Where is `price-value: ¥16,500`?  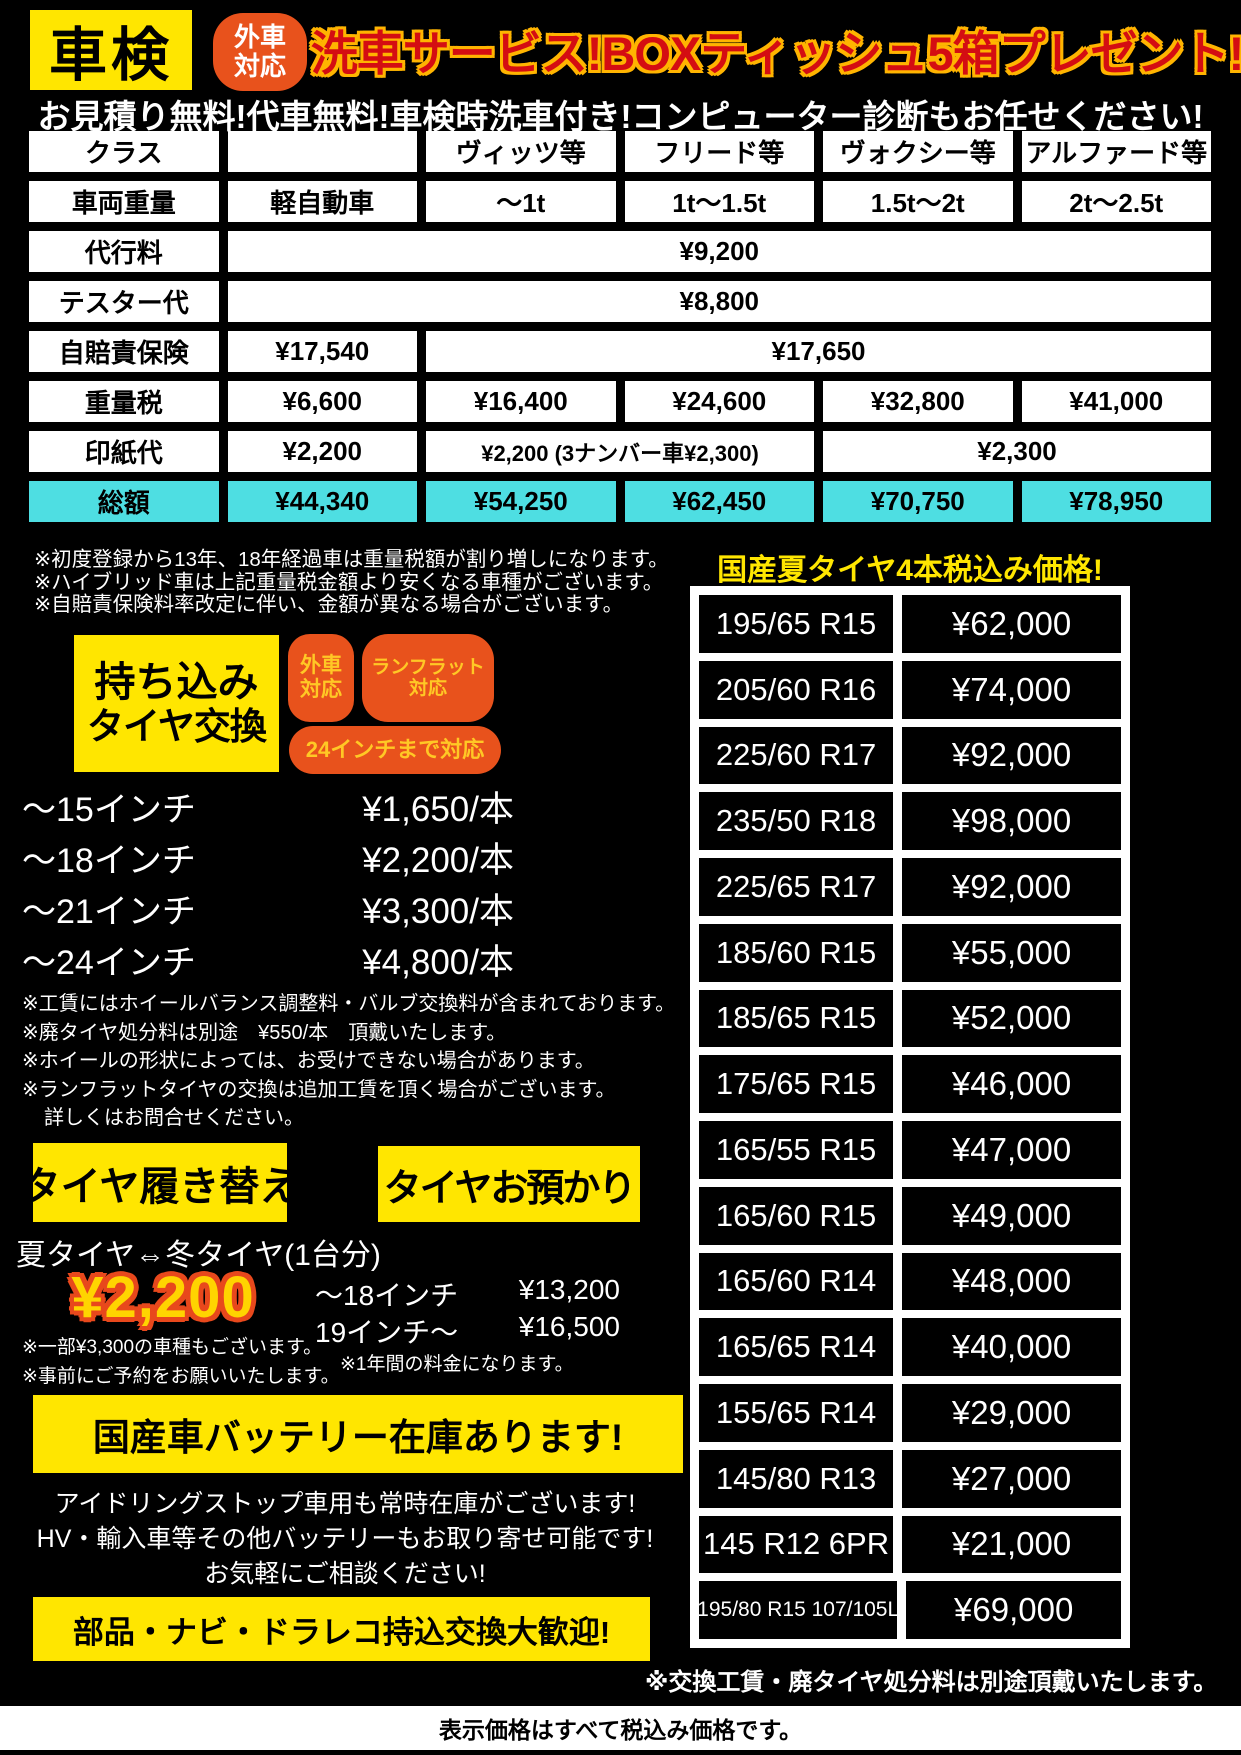 price-value: ¥16,500 is located at coordinates (569, 1326).